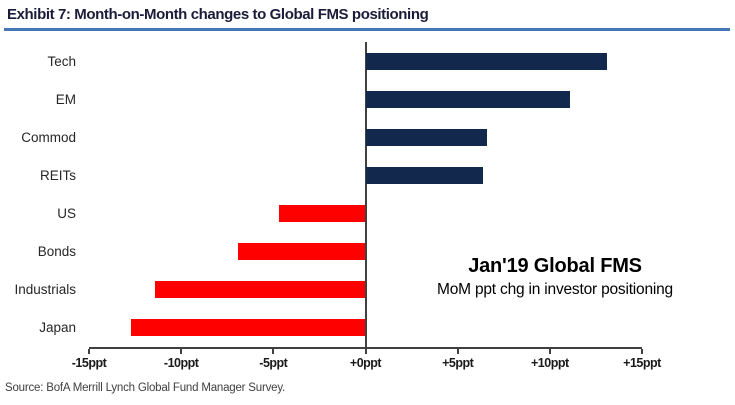 This screenshot has height=405, width=735. Describe the element at coordinates (57, 328) in the screenshot. I see `category-label-japan: Japan` at that location.